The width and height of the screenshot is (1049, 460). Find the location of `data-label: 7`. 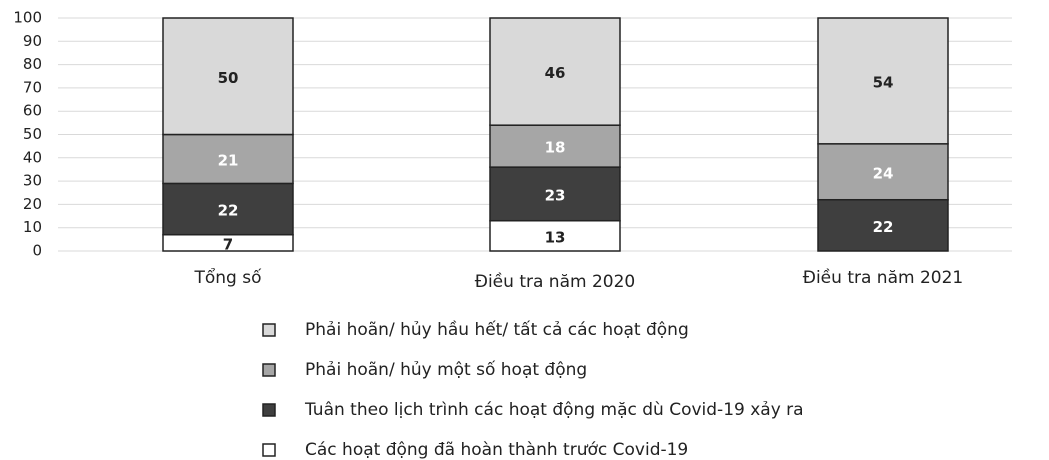

data-label: 7 is located at coordinates (228, 244).